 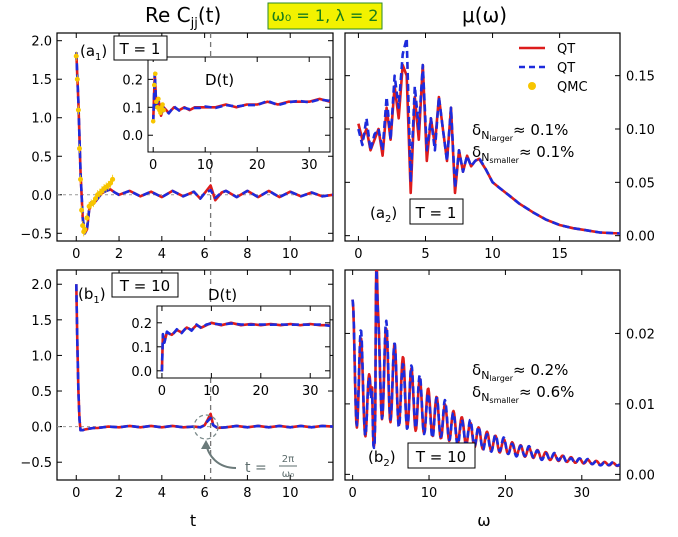 What do you see at coordinates (141, 324) in the screenshot?
I see `b1-inset-ytick-label: 0.2` at bounding box center [141, 324].